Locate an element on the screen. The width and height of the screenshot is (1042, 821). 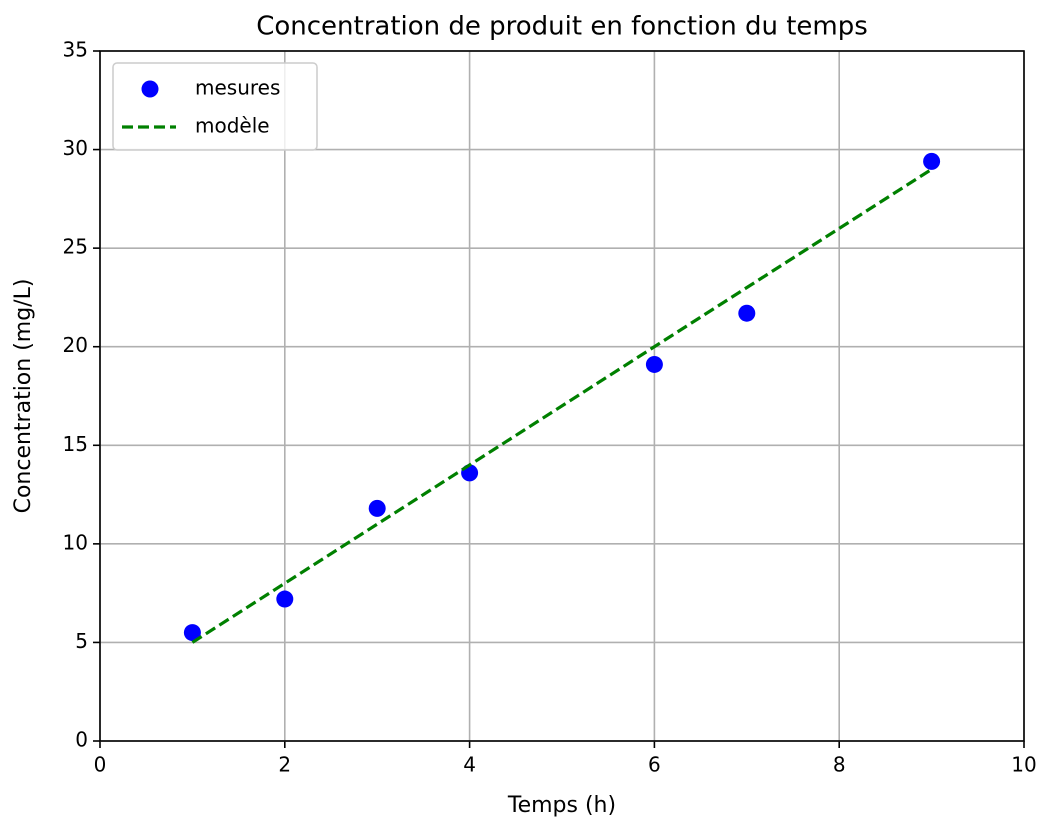
x-tick-label: 10 is located at coordinates (1023, 765).